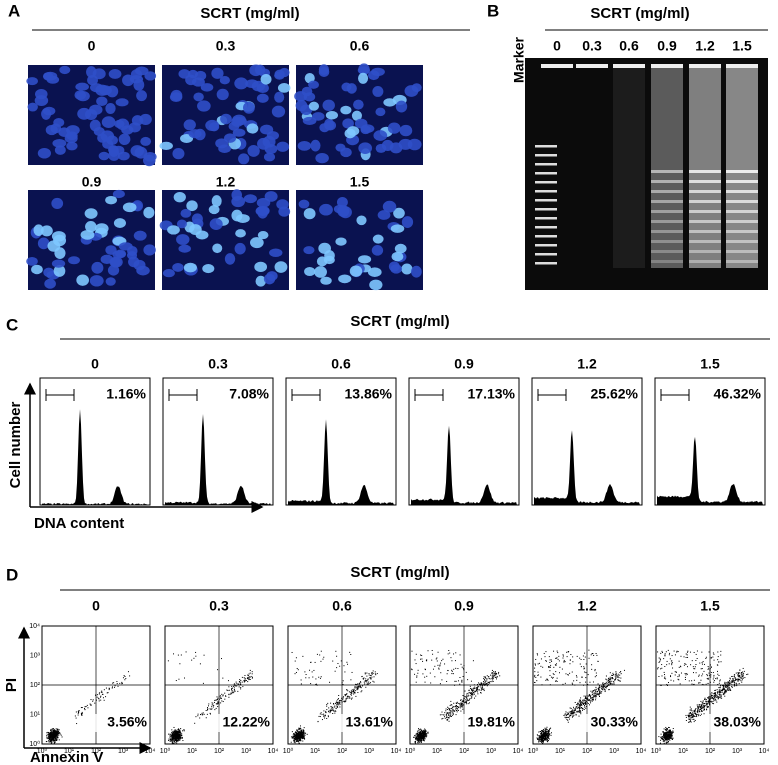 The image size is (778, 765). Describe the element at coordinates (66, 757) in the screenshot. I see `x-axis-label: Annexin V` at that location.